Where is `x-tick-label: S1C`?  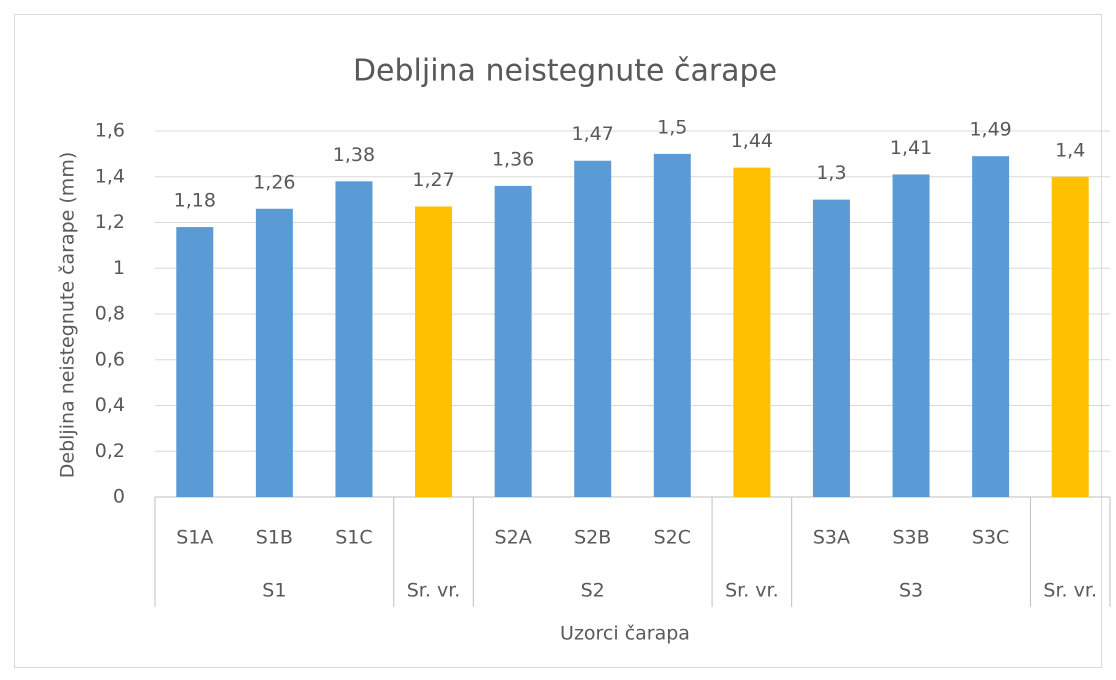 x-tick-label: S1C is located at coordinates (353, 538).